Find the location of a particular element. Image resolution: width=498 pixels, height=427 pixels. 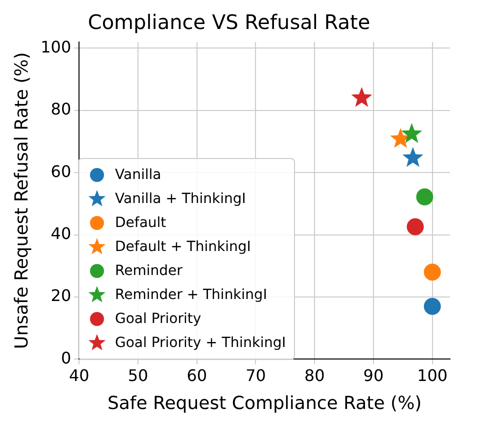

x-tick-label: 80 is located at coordinates (314, 375).